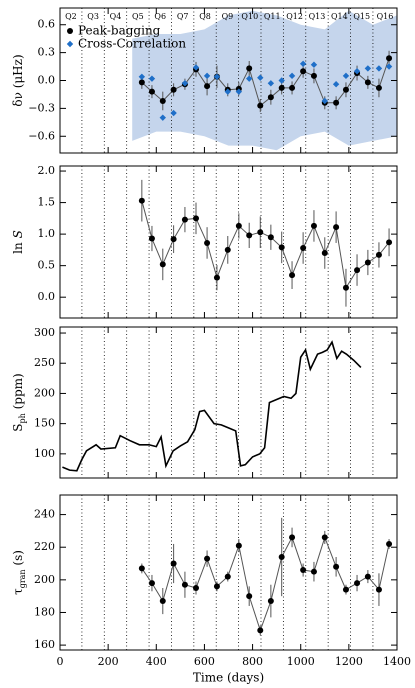 This screenshot has width=415, height=688. What do you see at coordinates (138, 16) in the screenshot?
I see `quarter-label: Q5` at bounding box center [138, 16].